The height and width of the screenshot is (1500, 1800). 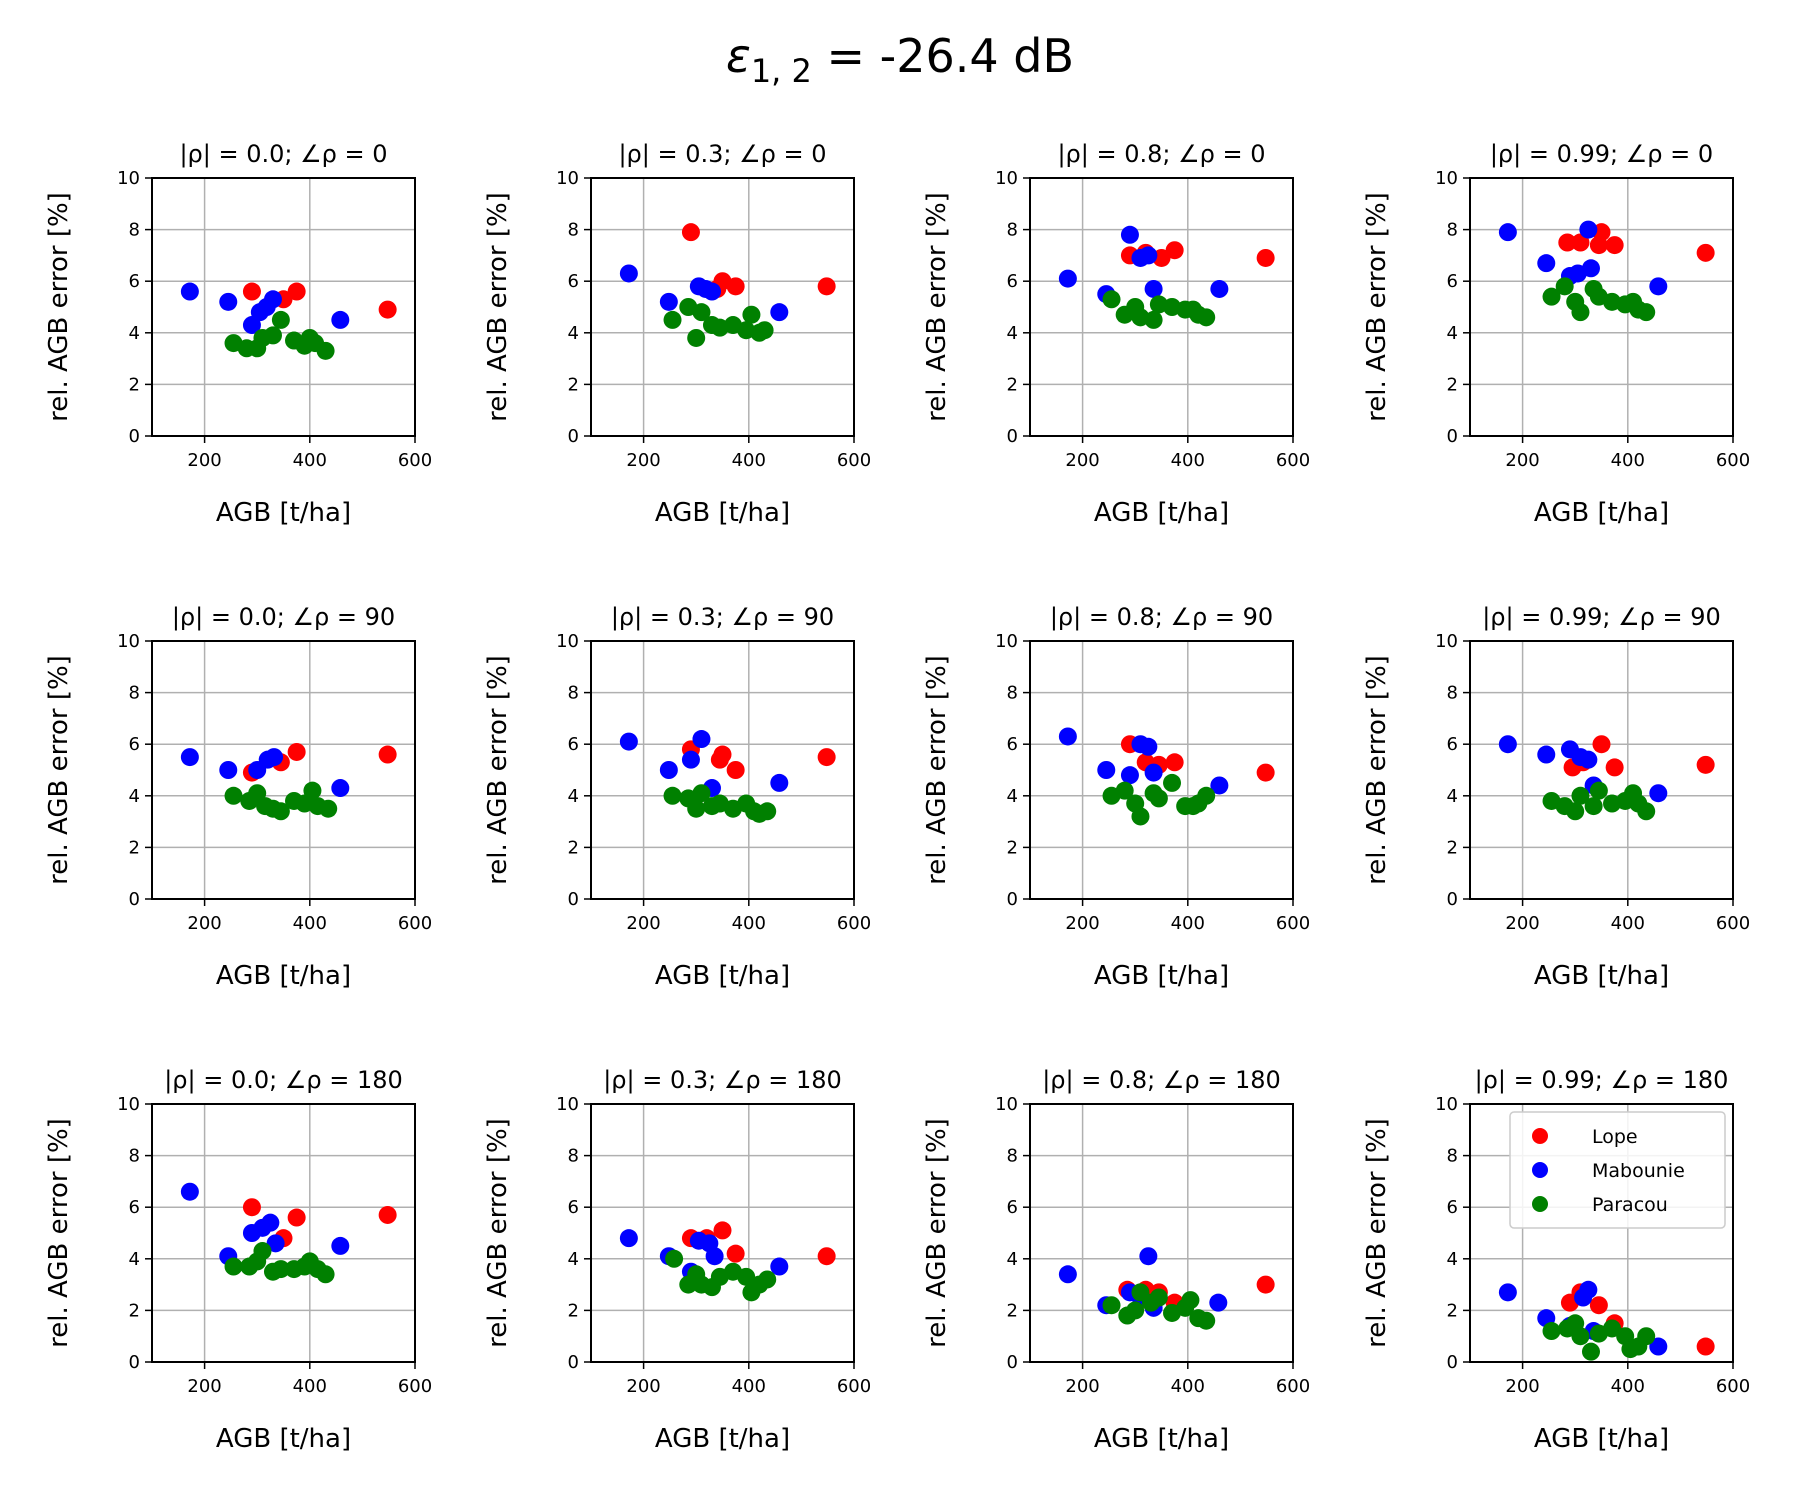 I want to click on legend-marker-mabounie, so click(x=1540, y=1170).